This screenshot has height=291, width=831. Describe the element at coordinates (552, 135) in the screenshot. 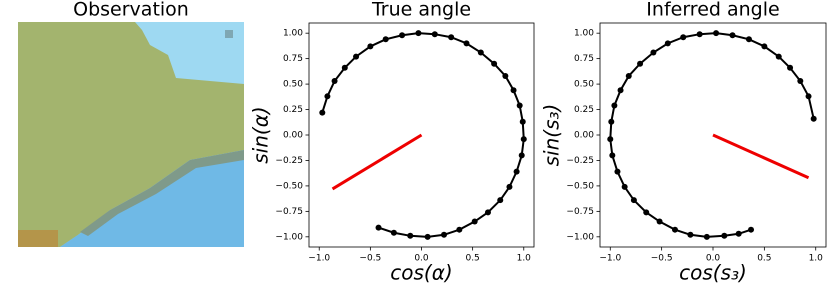

I see `y-axis-label: sin(s₃)` at that location.